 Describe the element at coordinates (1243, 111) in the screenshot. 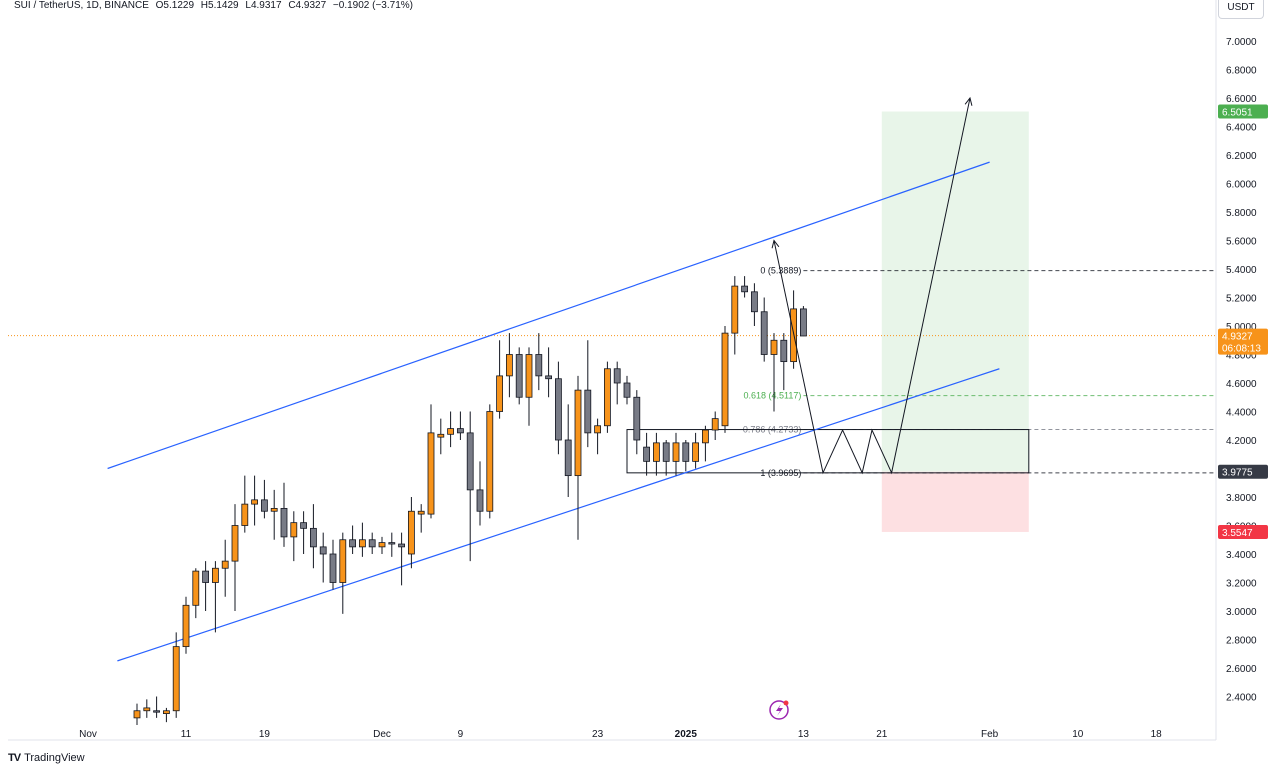

I see `target-price-tag: 6.5051` at that location.